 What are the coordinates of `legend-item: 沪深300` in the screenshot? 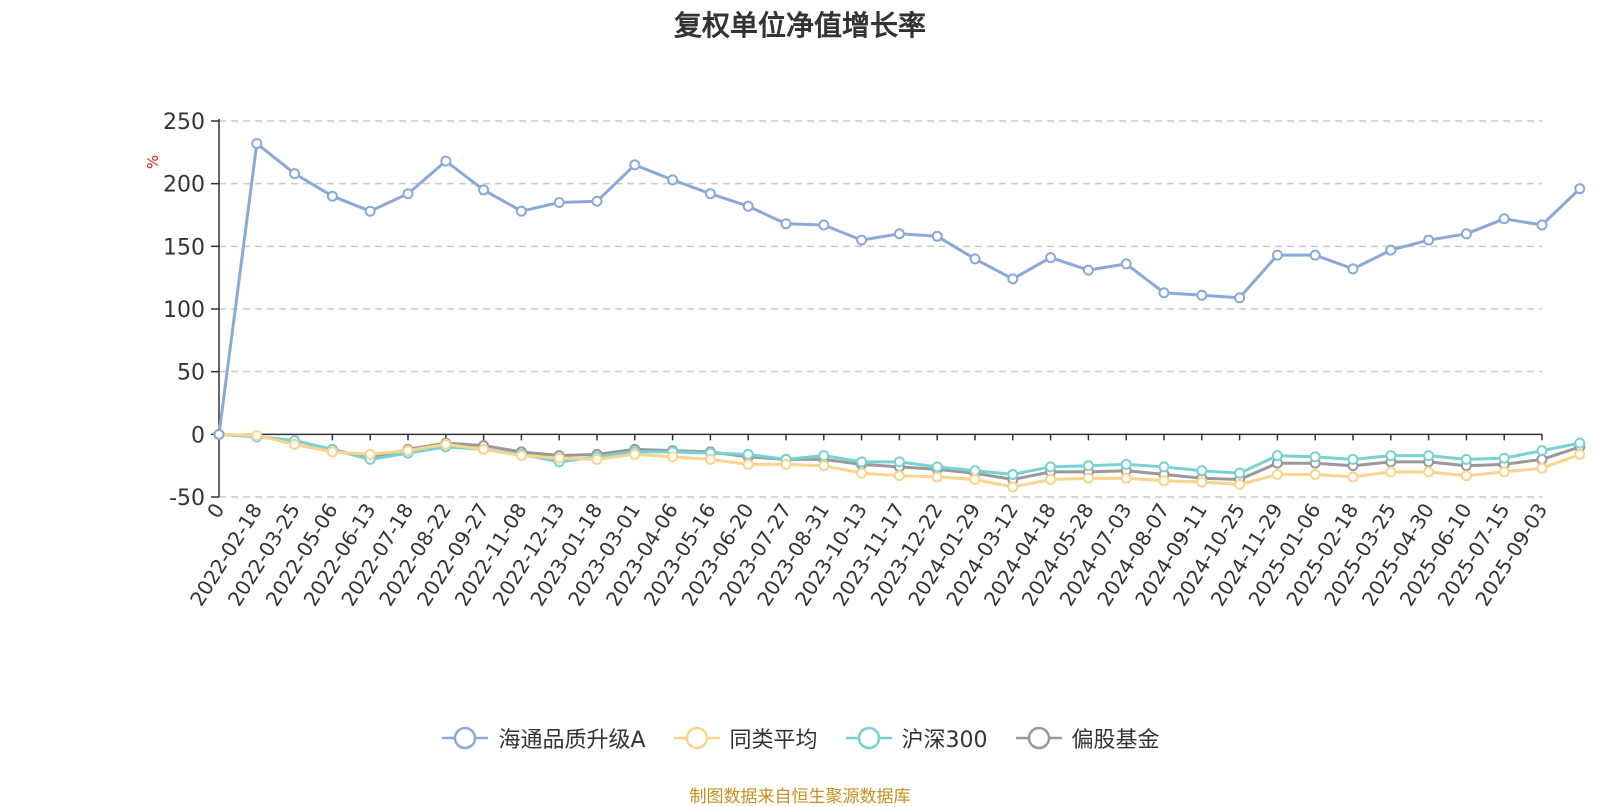 It's located at (916, 738).